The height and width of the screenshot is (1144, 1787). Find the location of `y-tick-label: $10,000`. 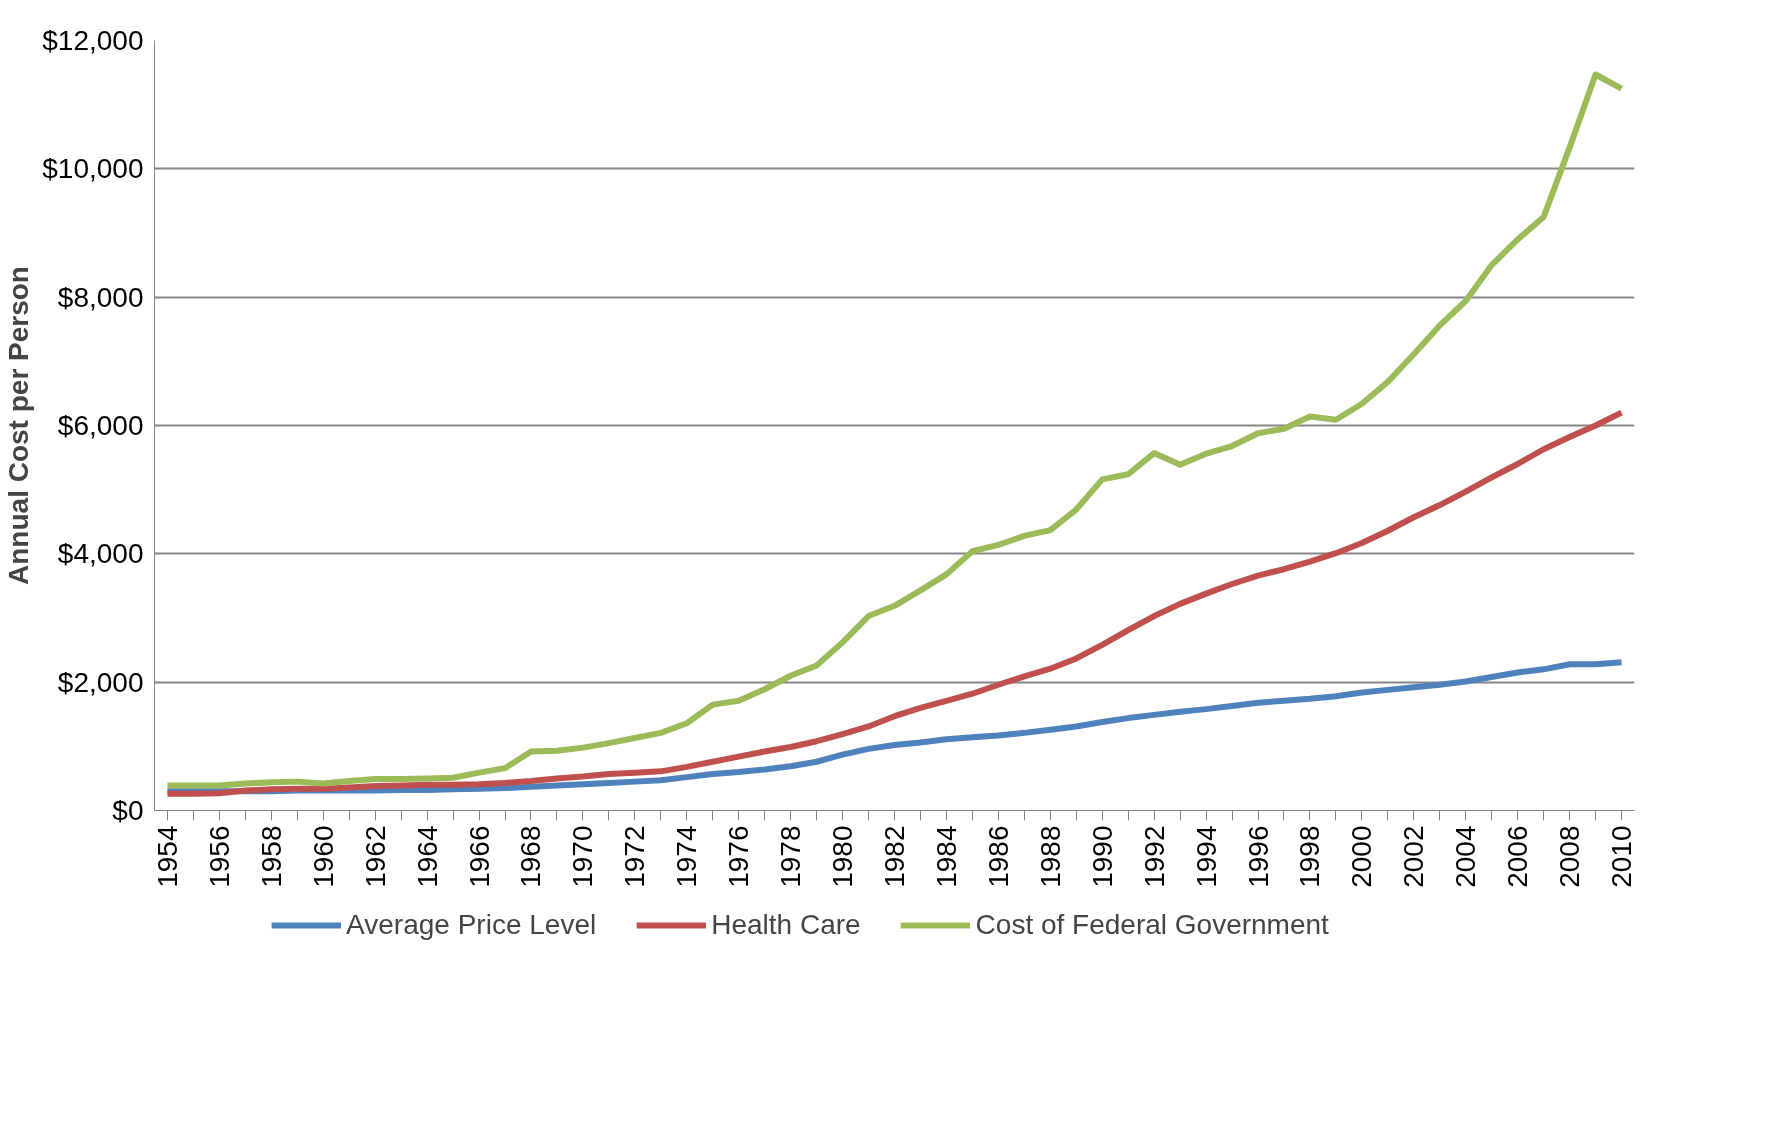

y-tick-label: $10,000 is located at coordinates (93, 169).